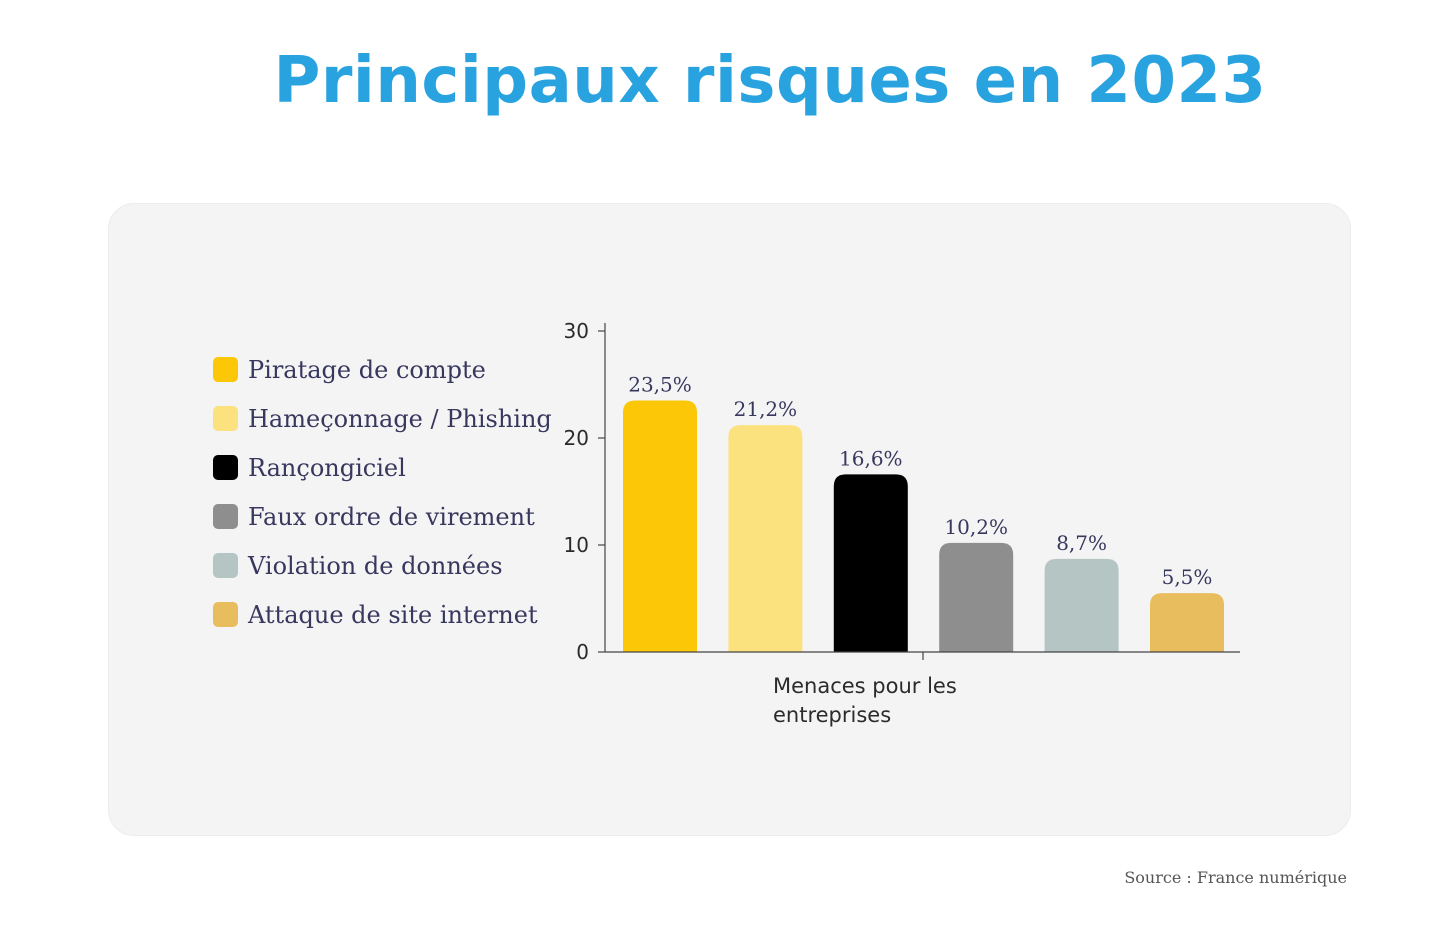  Describe the element at coordinates (1187, 577) in the screenshot. I see `data-label: 5,5%` at that location.